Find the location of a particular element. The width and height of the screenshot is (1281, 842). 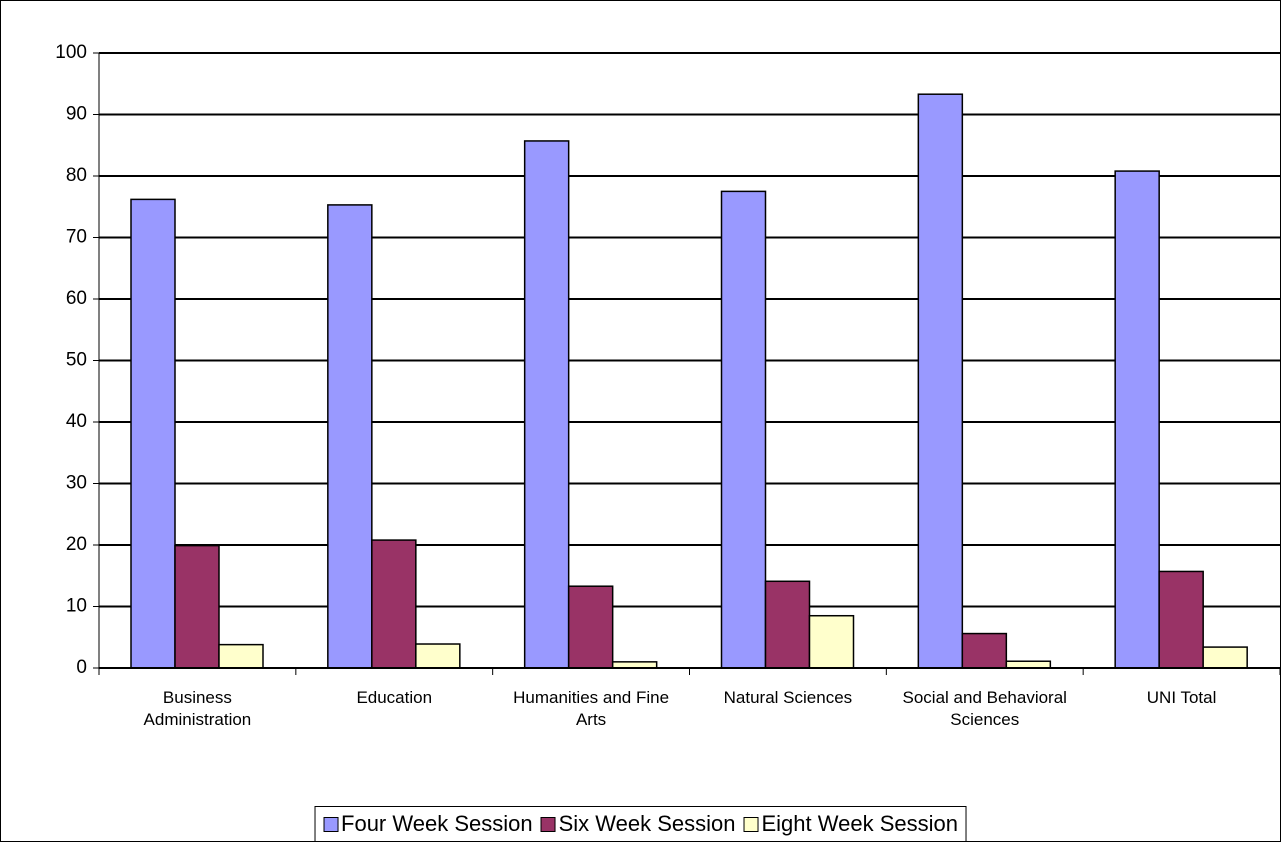

x-tick-label: Social and Behavioral Sciences is located at coordinates (984, 708).